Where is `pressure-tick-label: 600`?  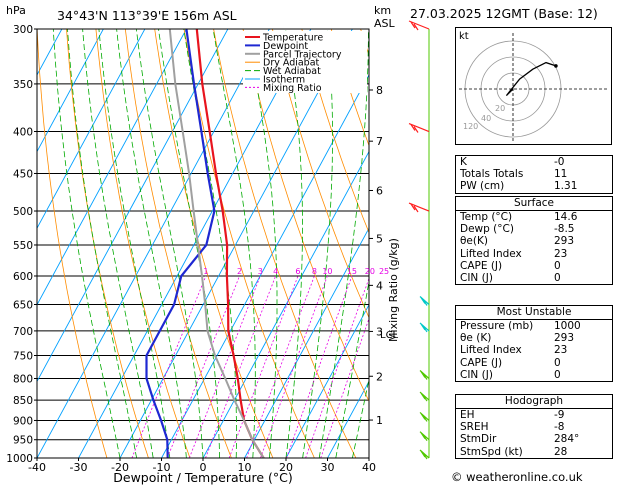 pressure-tick-label: 600 is located at coordinates (23, 277).